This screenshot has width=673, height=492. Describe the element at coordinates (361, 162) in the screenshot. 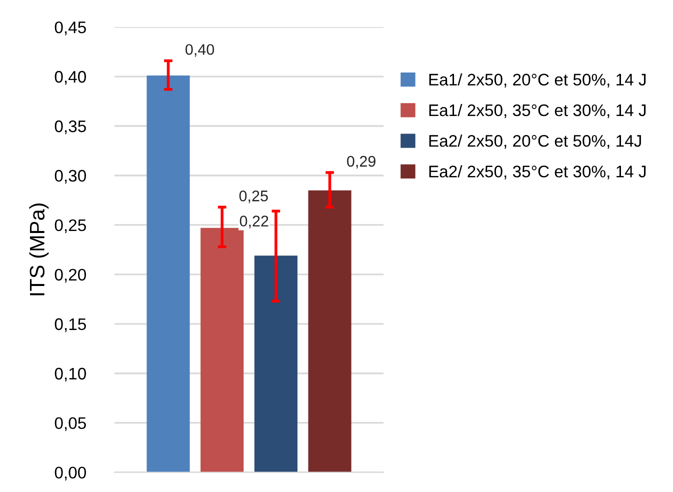

I see `data-label: 0,29` at that location.